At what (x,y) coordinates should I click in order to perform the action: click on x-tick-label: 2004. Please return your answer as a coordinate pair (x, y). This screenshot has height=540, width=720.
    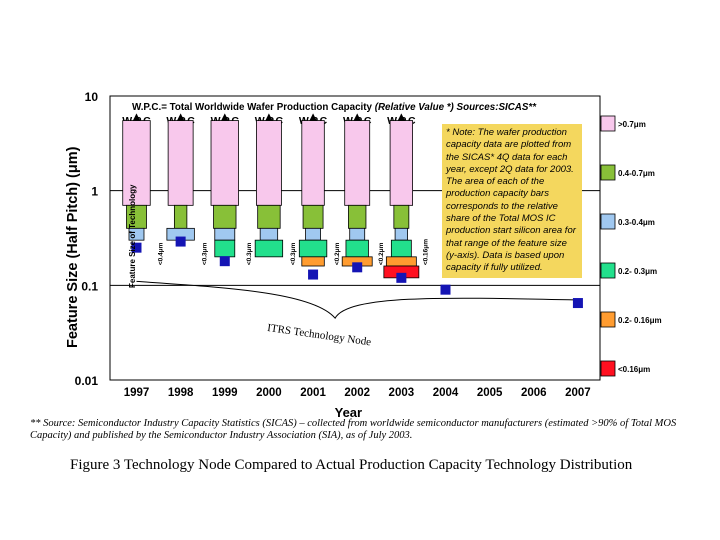
    Looking at the image, I should click on (446, 393).